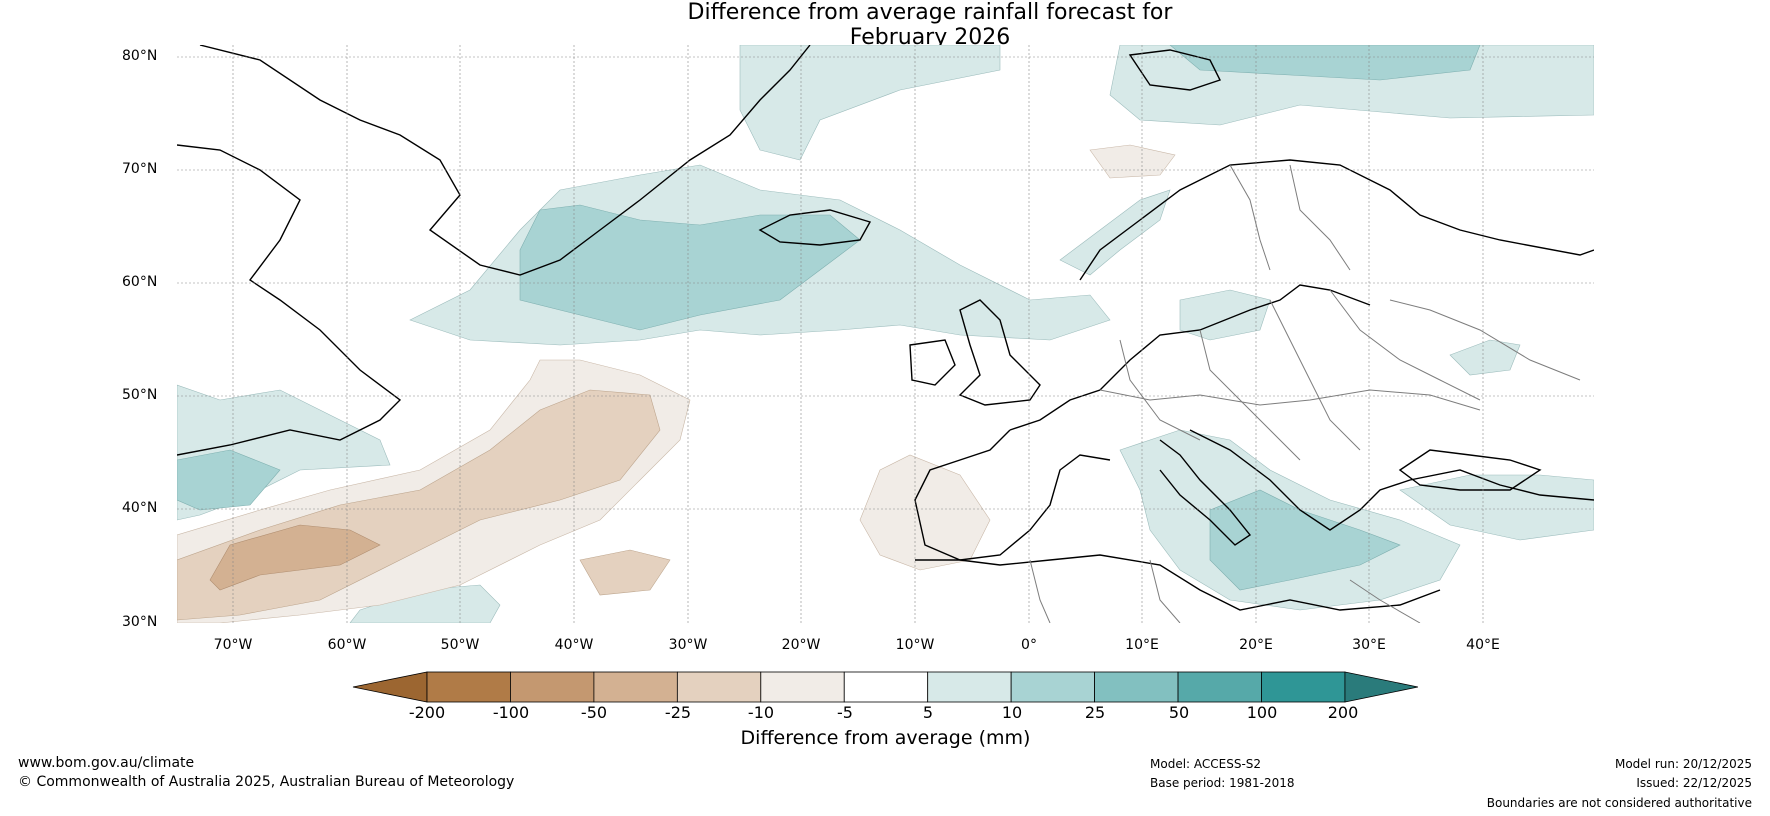  Describe the element at coordinates (885, 738) in the screenshot. I see `colorbar-label: Difference from average (mm)` at that location.